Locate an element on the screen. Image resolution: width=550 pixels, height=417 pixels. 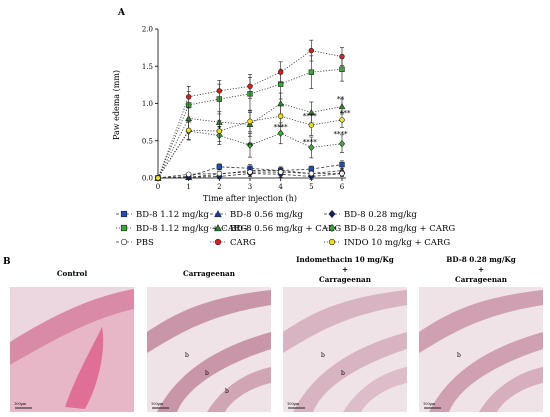
histology-panel-2: Indomethacin 10 mg/Kg+Carrageenan b b 100µm is located at coordinates (345, 333).